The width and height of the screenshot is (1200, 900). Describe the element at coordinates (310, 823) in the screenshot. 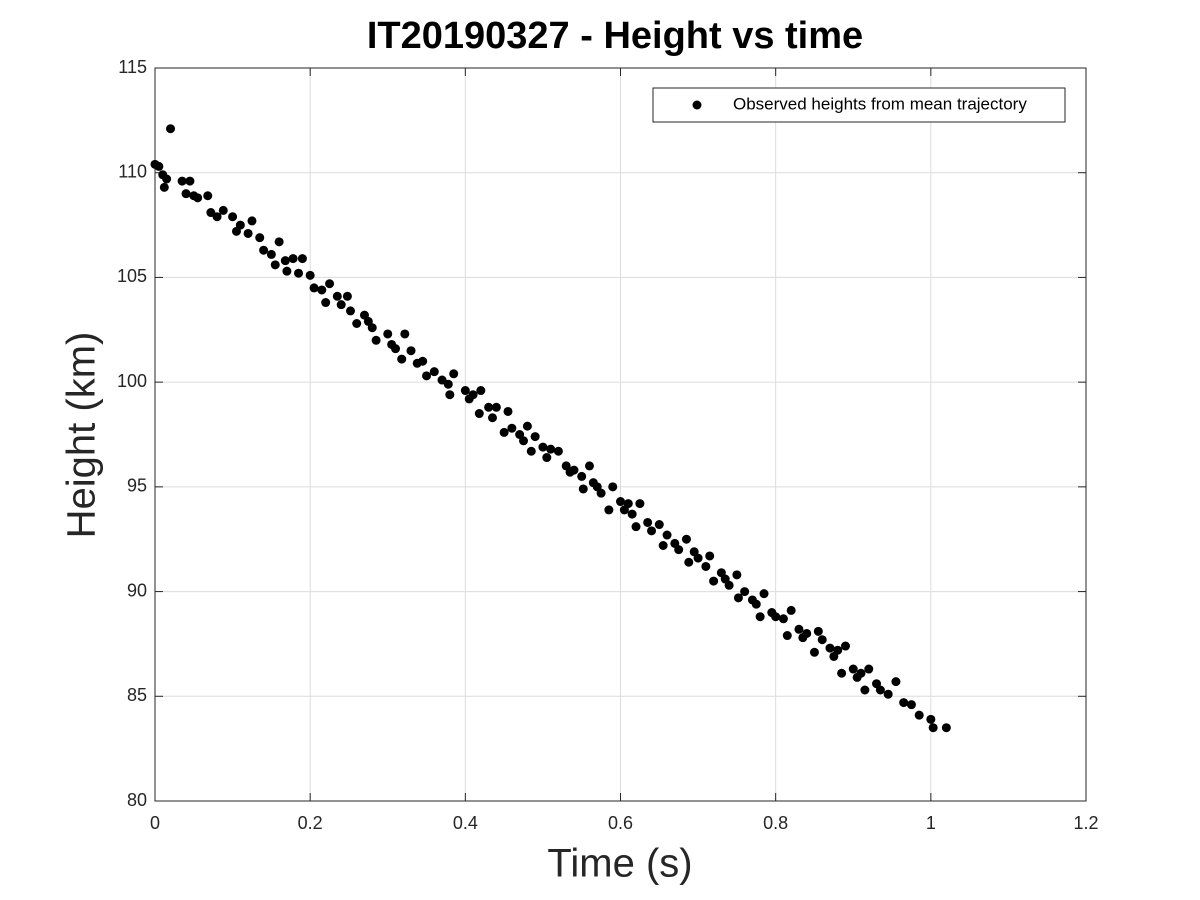

I see `x-tick-label: 0.2` at that location.